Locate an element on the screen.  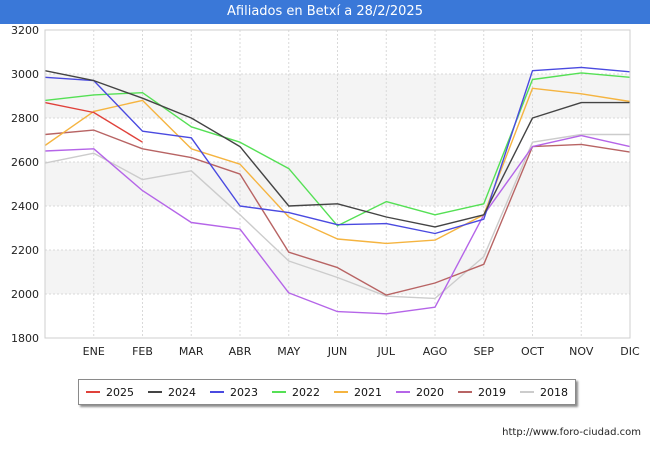
legend-item-2025: 2025 is located at coordinates (110, 392).